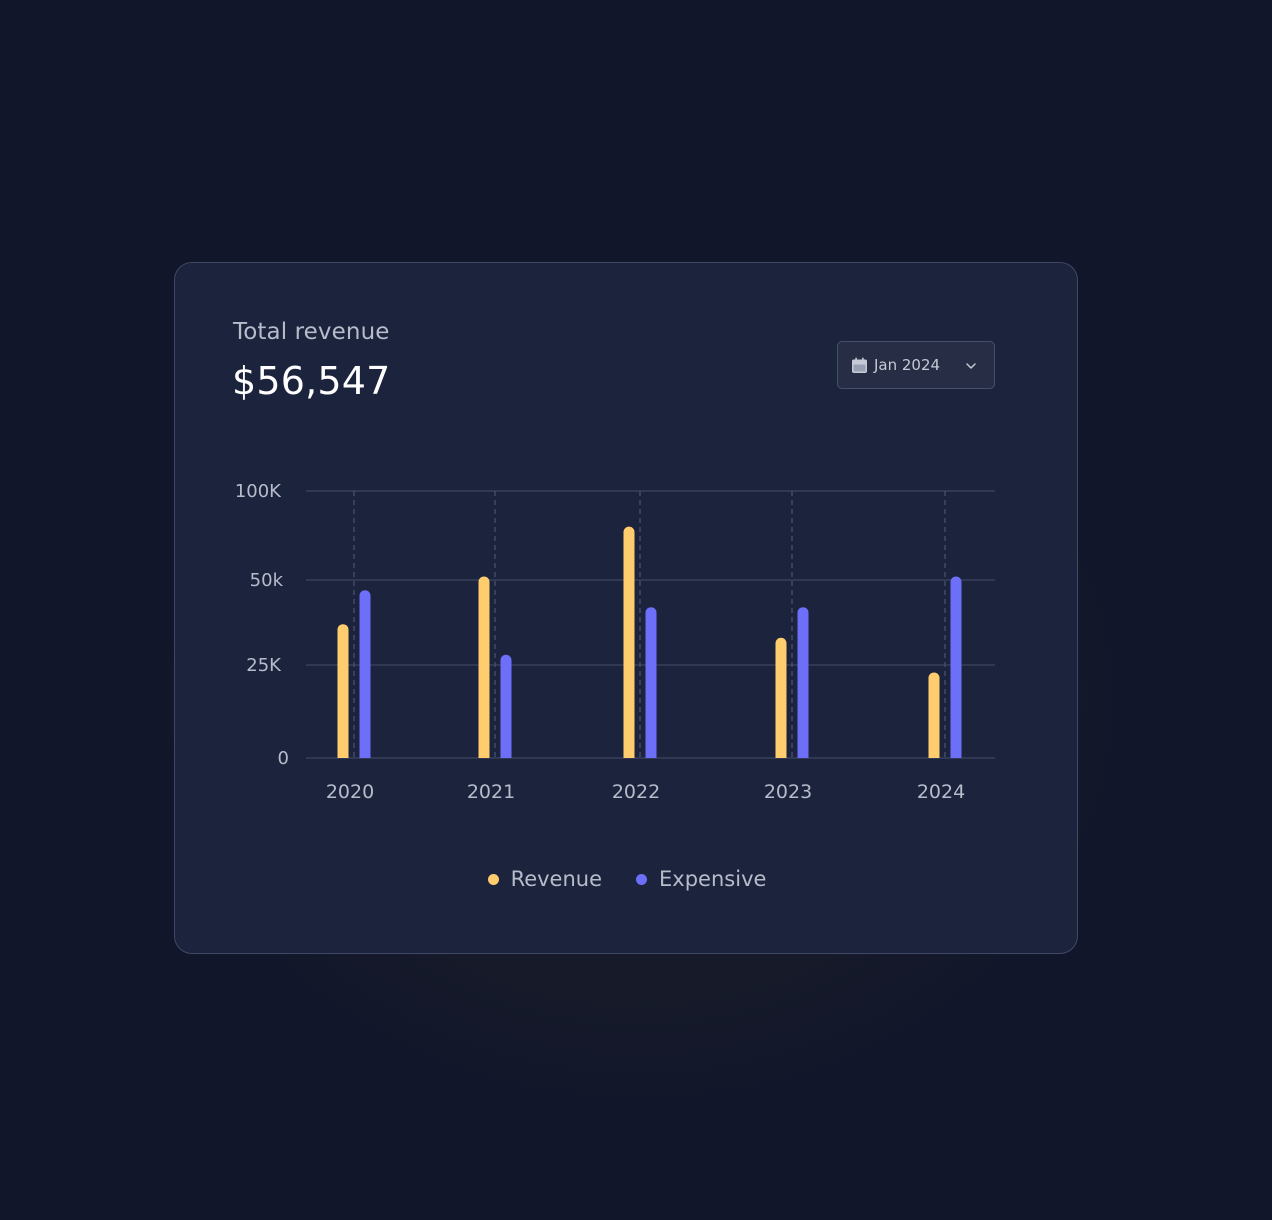  I want to click on bar-expensive-2021, so click(506, 706).